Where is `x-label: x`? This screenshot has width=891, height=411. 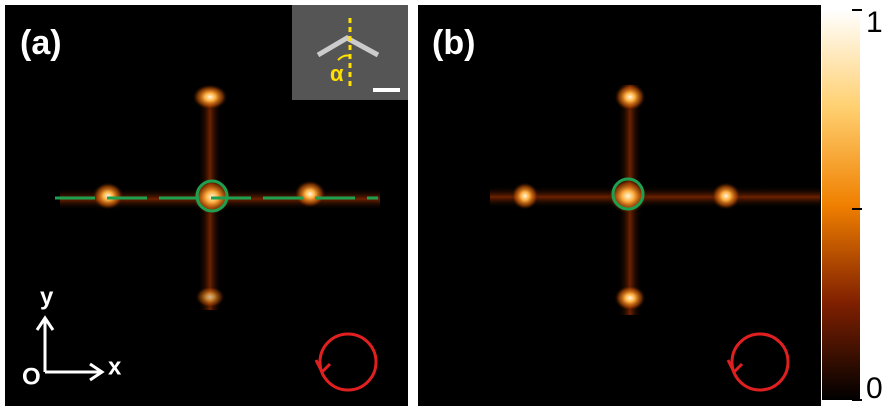 x-label: x is located at coordinates (115, 366).